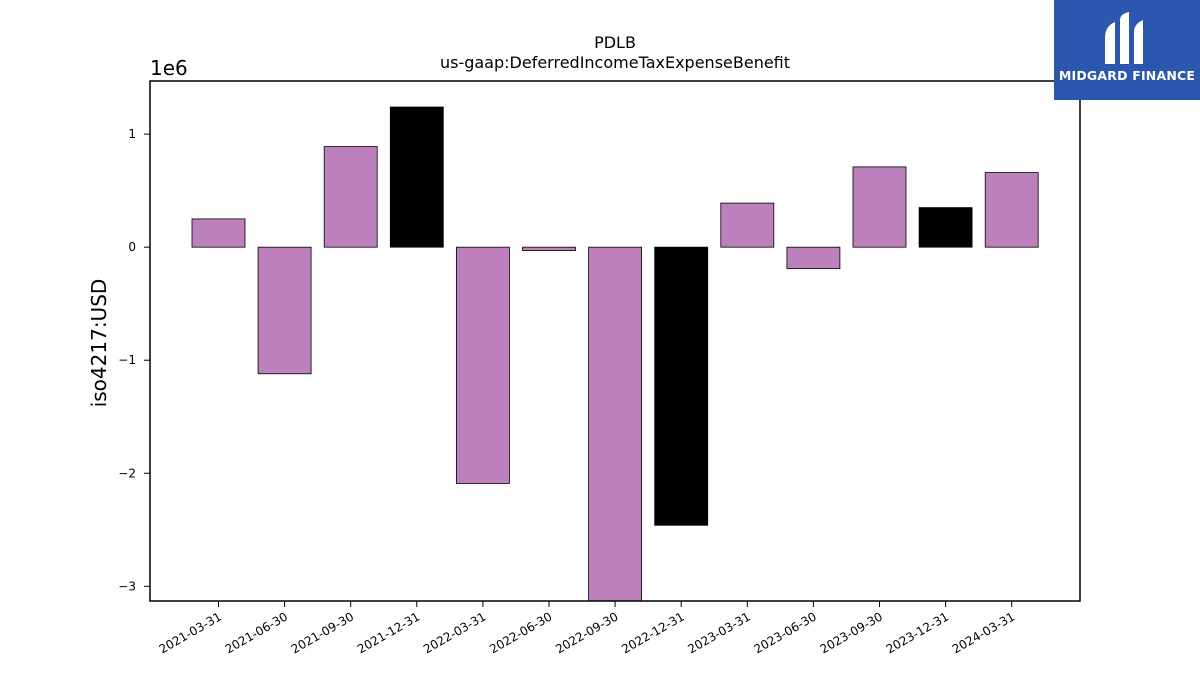 This screenshot has width=1200, height=675. Describe the element at coordinates (132, 134) in the screenshot. I see `y-tick-label: 1` at that location.